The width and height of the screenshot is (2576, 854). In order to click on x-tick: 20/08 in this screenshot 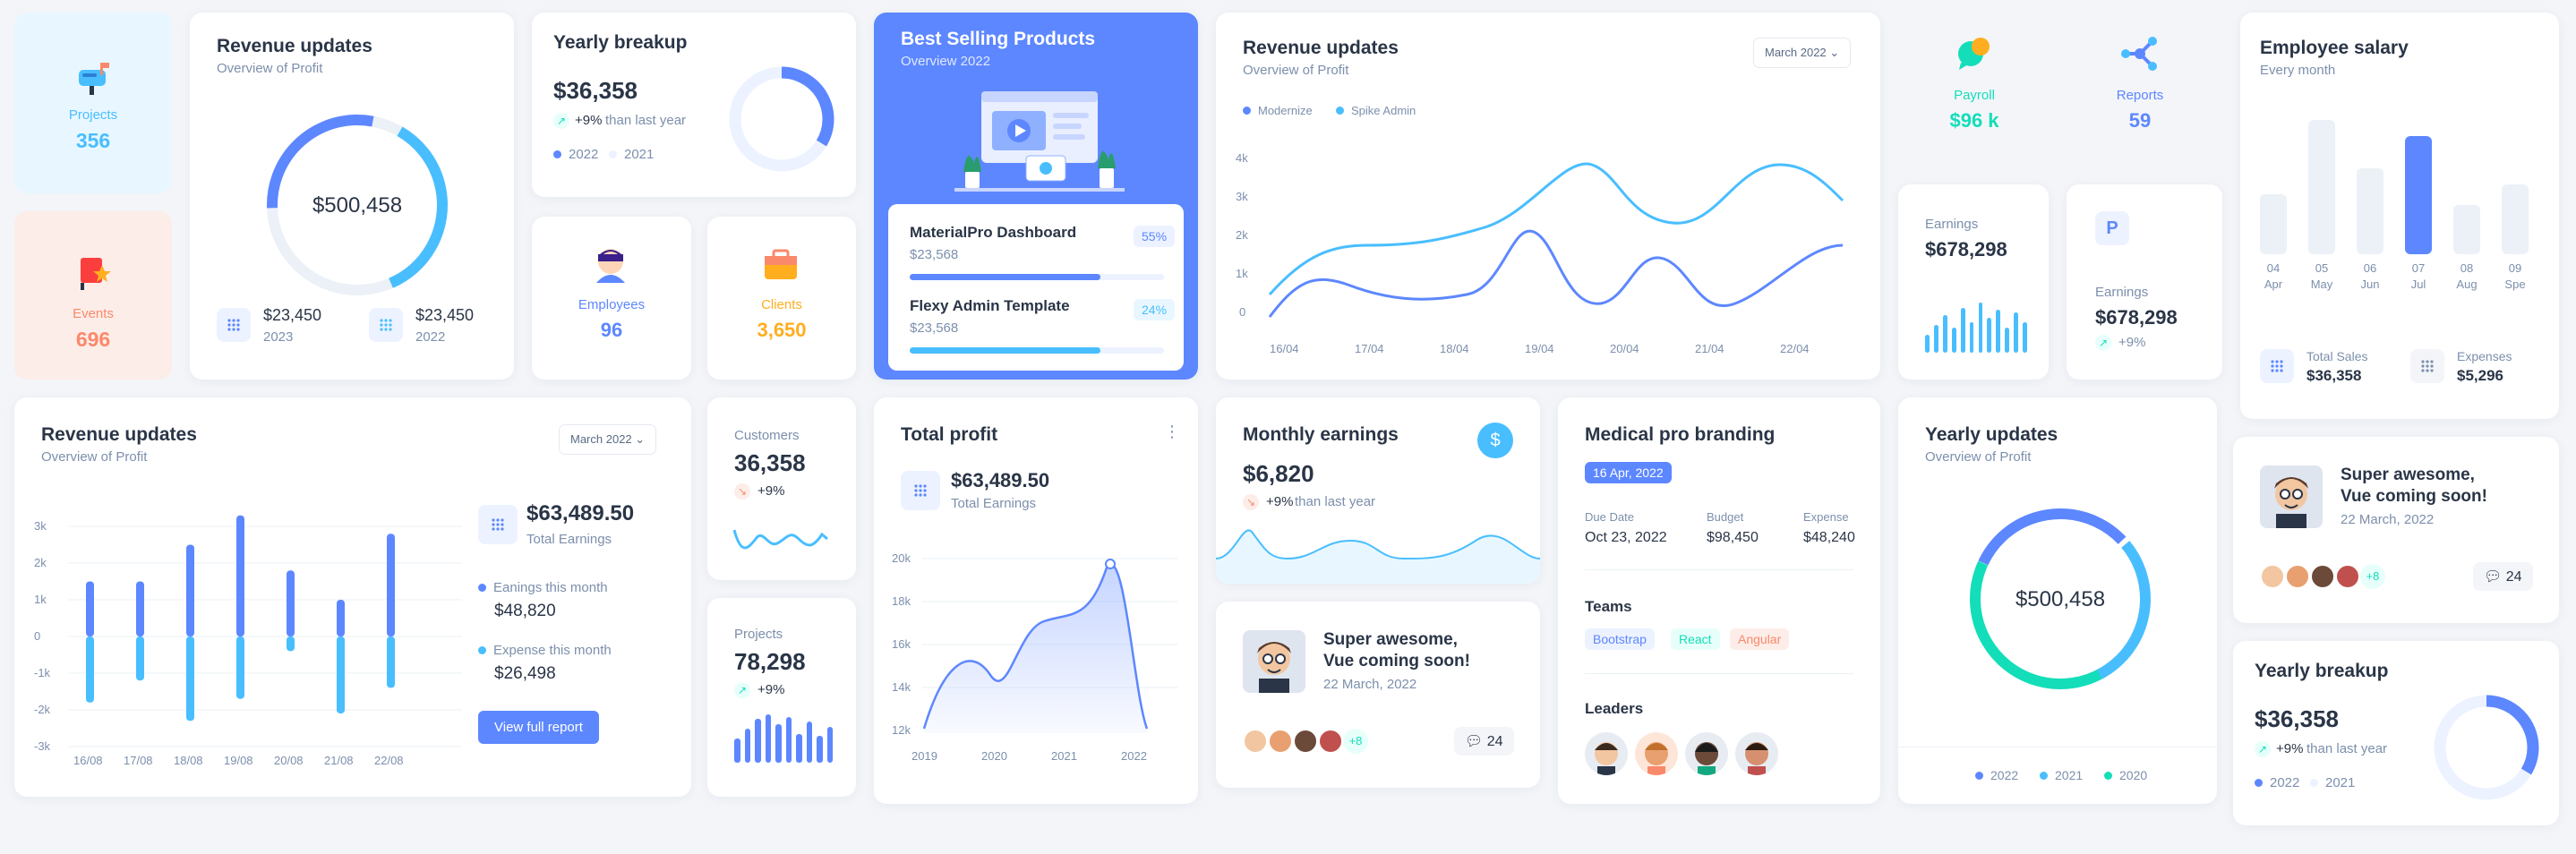, I will do `click(289, 760)`.